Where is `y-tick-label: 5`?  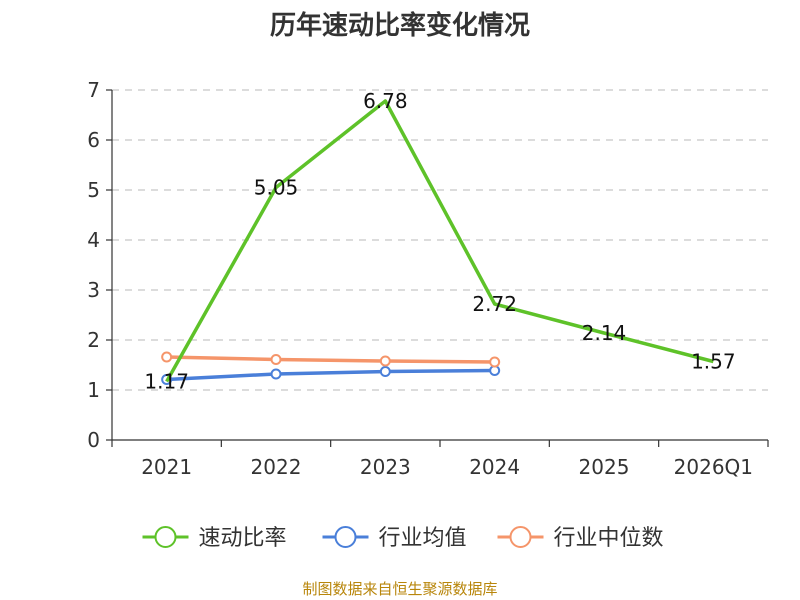 y-tick-label: 5 is located at coordinates (93, 190).